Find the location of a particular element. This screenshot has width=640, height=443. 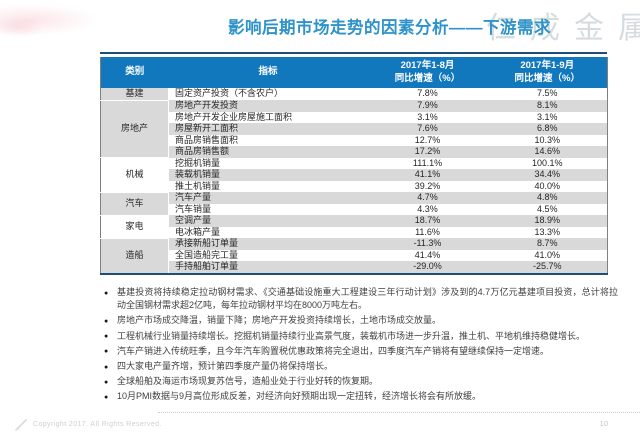

watermark-text: 仁成金属 is located at coordinates (563, 28).